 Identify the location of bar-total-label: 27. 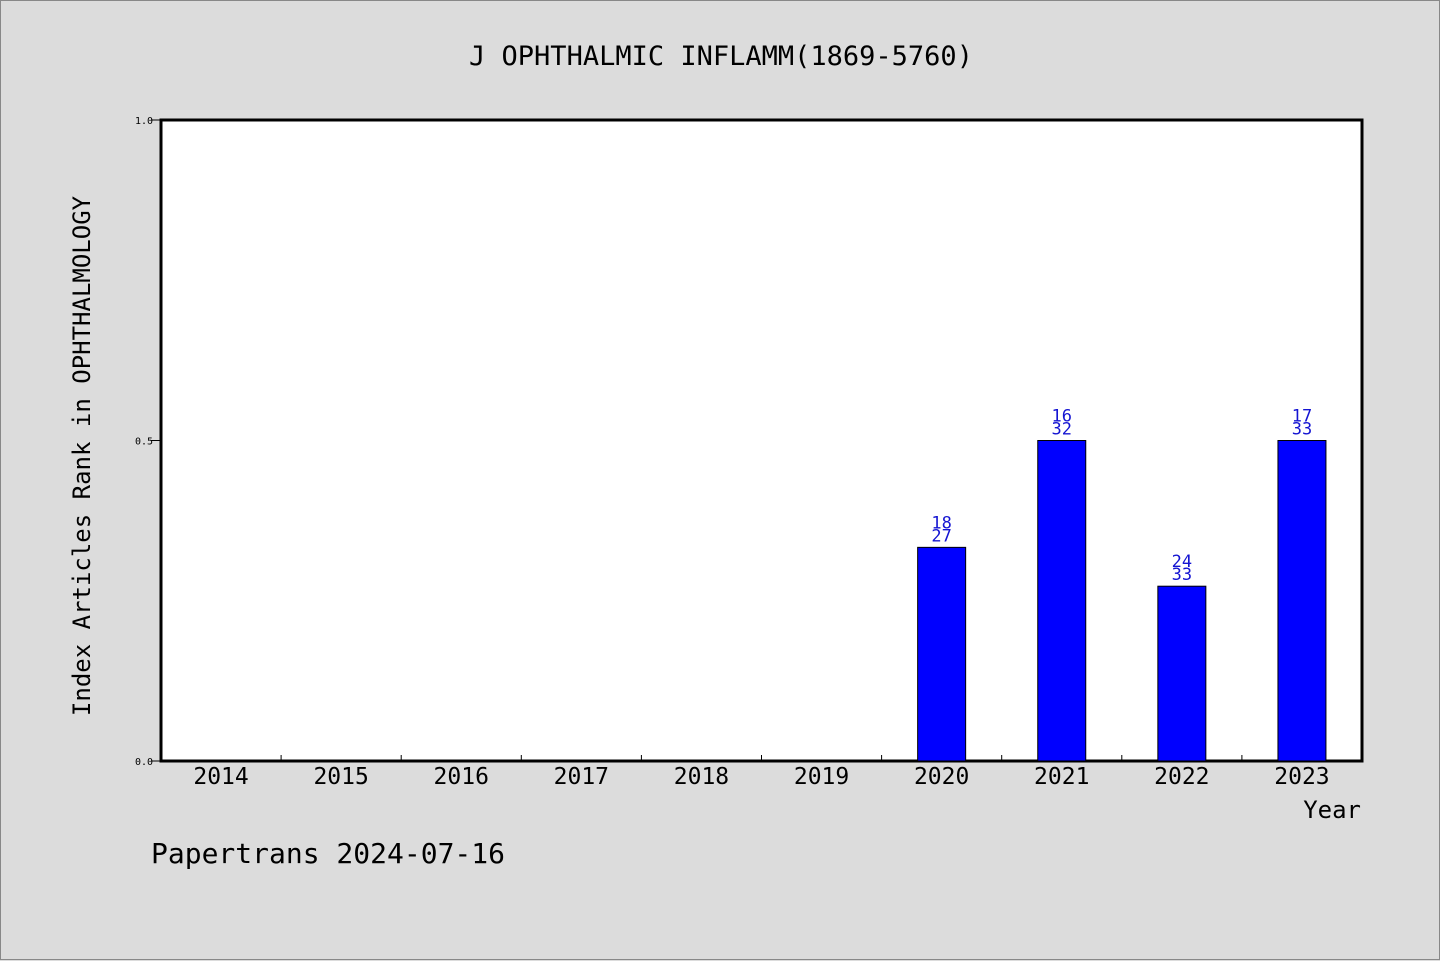
(941, 536).